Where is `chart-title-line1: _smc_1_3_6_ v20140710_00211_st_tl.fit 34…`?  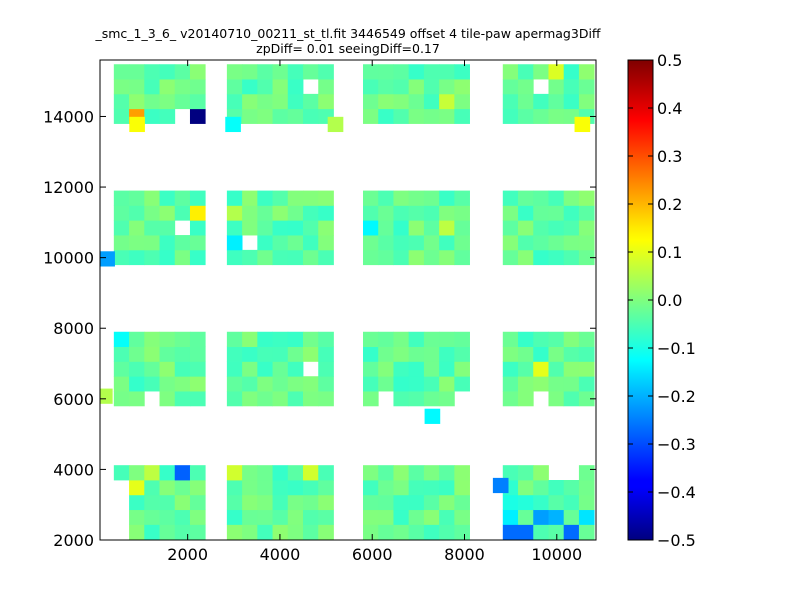 chart-title-line1: _smc_1_3_6_ v20140710_00211_st_tl.fit 34… is located at coordinates (347, 33).